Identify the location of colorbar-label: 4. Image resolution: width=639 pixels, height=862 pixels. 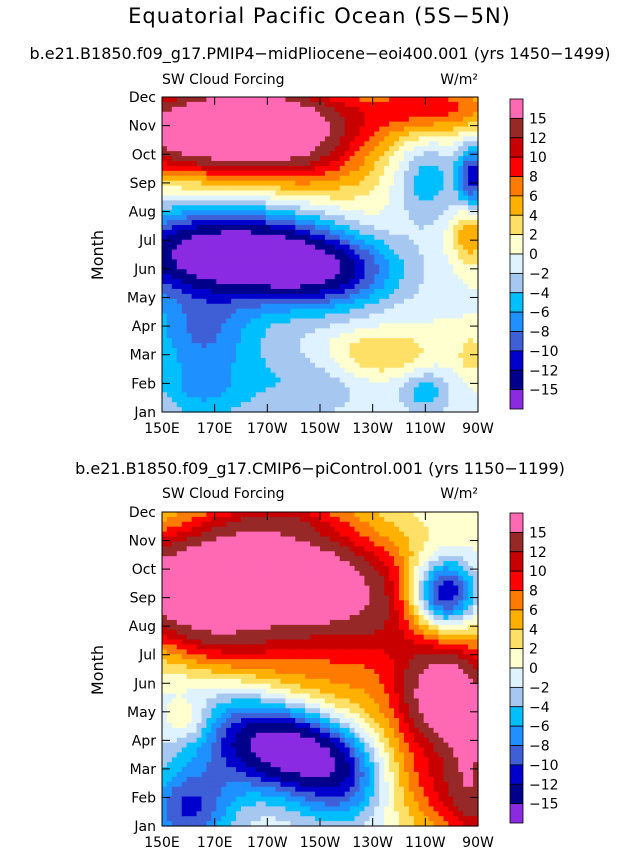
(533, 216).